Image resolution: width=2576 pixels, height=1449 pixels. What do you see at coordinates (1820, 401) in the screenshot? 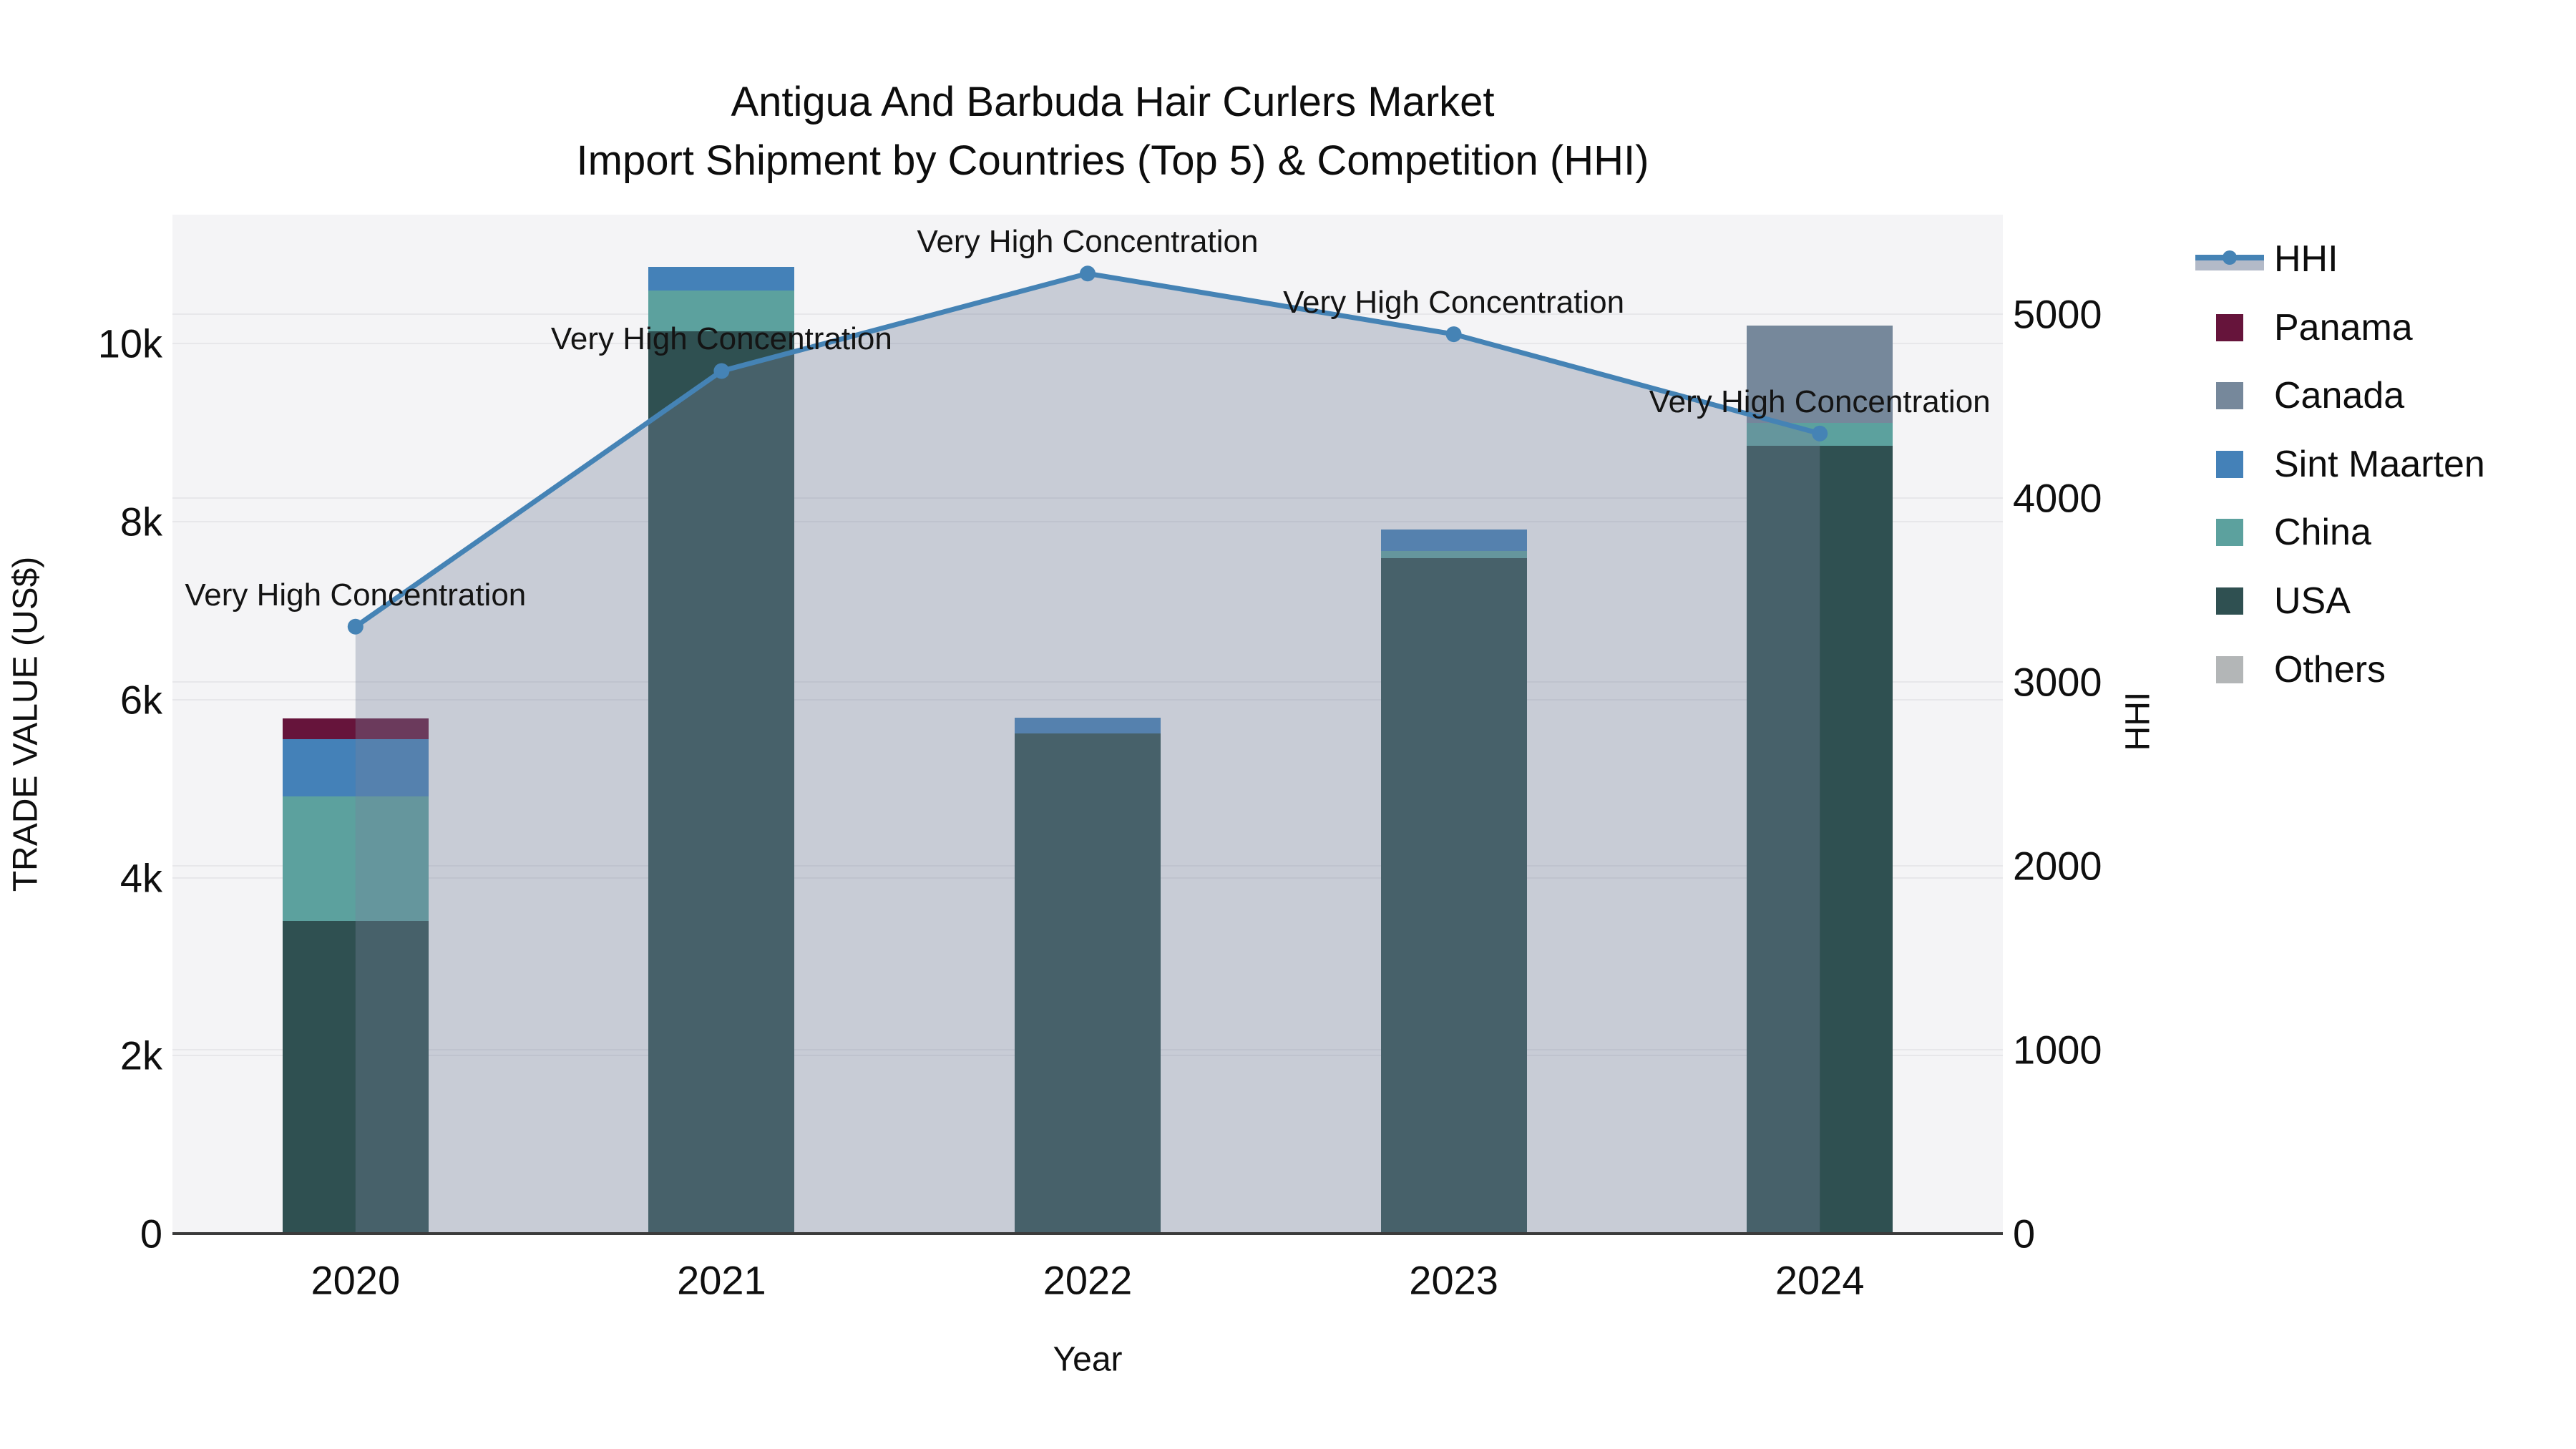
I see `annotation-2024: Very High Concentration` at bounding box center [1820, 401].